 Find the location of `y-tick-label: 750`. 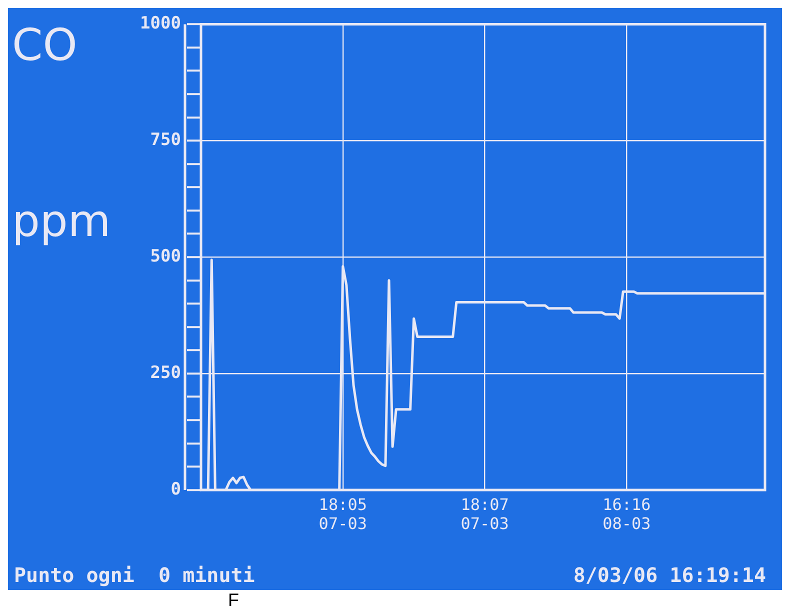

y-tick-label: 750 is located at coordinates (165, 140).